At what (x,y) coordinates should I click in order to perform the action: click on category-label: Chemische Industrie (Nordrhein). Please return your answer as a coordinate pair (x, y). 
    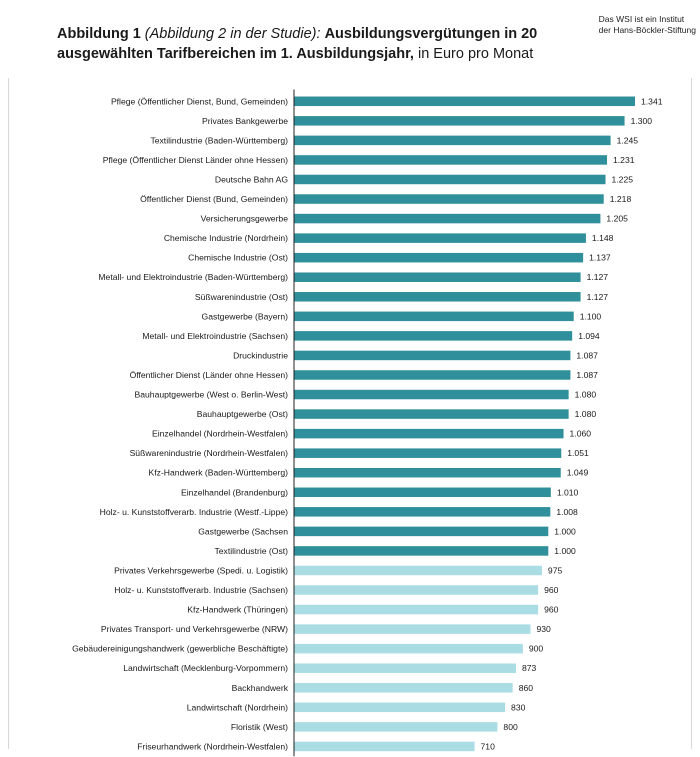
    Looking at the image, I should click on (226, 238).